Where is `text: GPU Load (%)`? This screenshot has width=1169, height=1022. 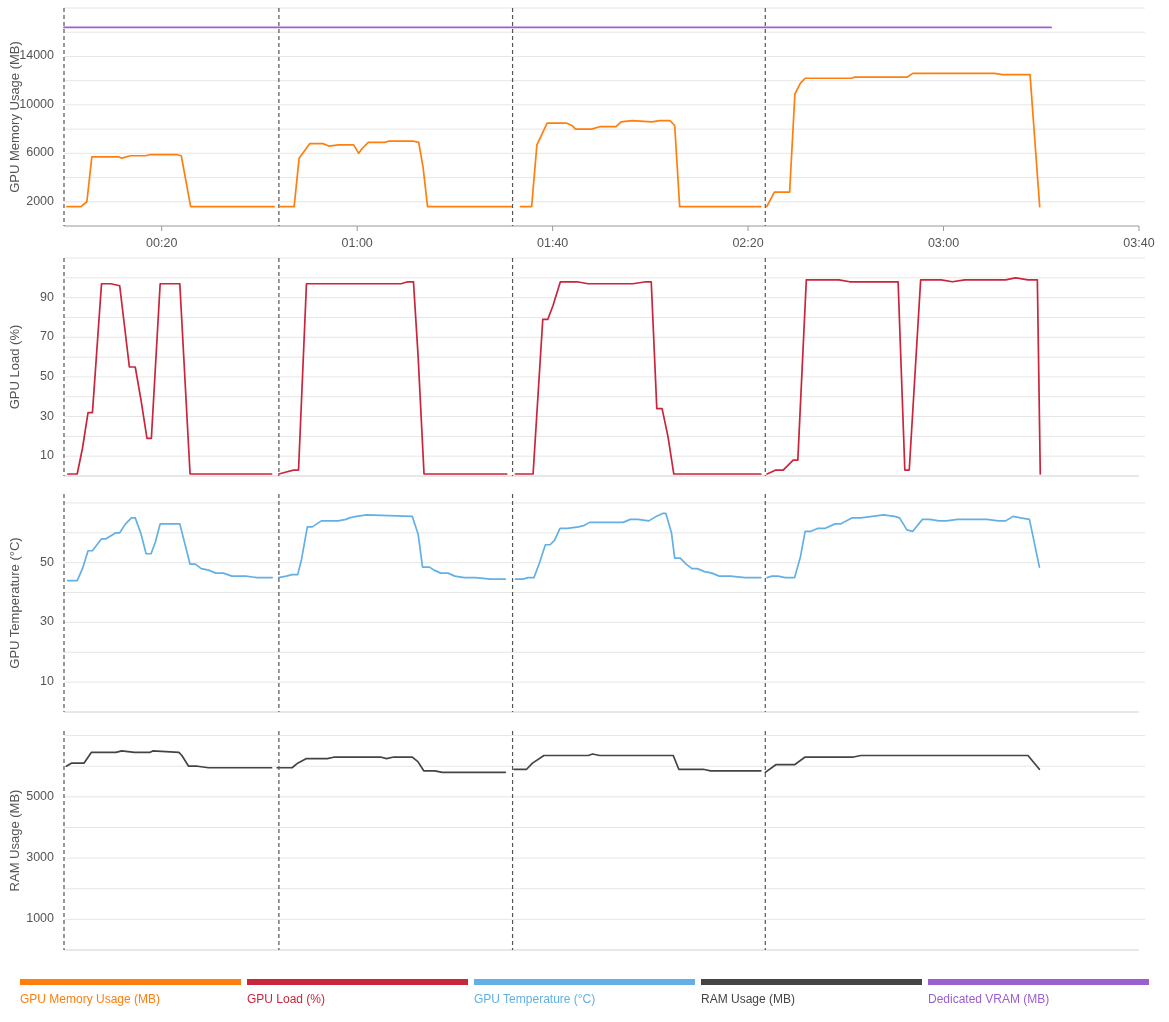 text: GPU Load (%) is located at coordinates (286, 999).